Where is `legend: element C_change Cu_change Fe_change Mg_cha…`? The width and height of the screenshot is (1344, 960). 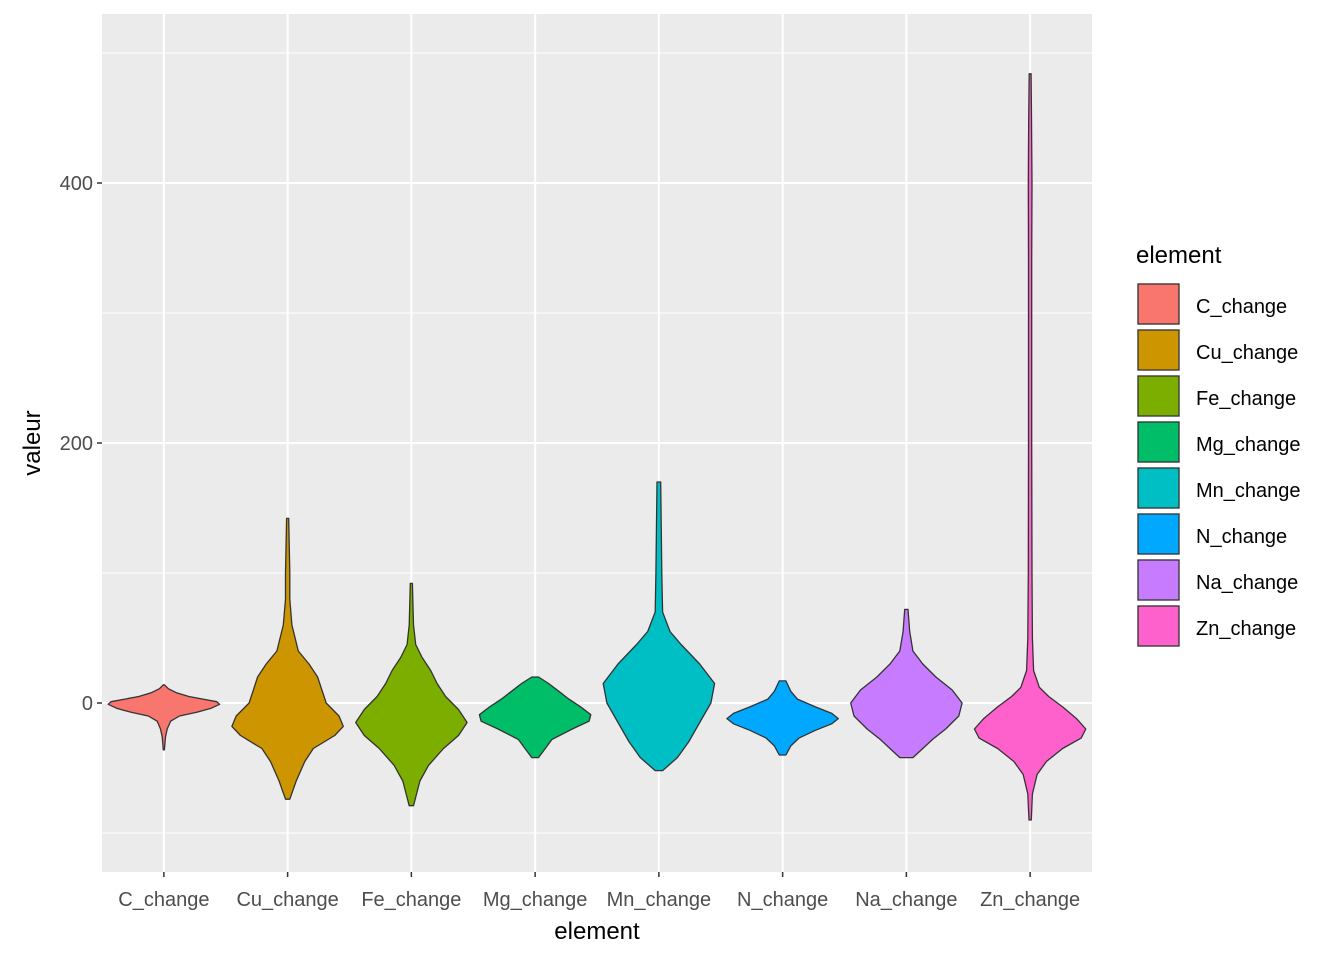
legend: element C_change Cu_change Fe_change Mg_cha… is located at coordinates (1218, 444).